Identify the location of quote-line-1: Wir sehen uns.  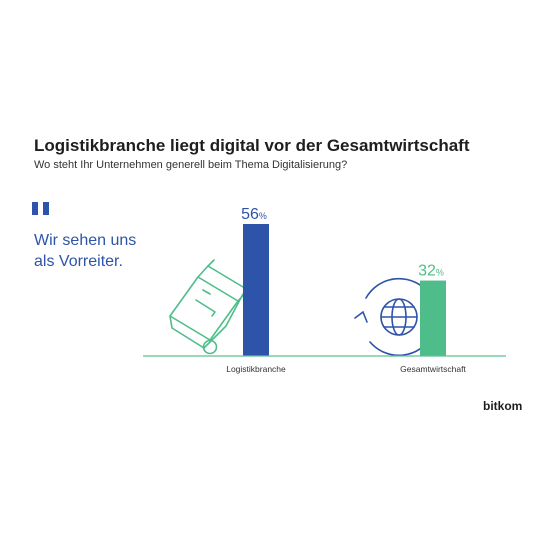
(85, 240).